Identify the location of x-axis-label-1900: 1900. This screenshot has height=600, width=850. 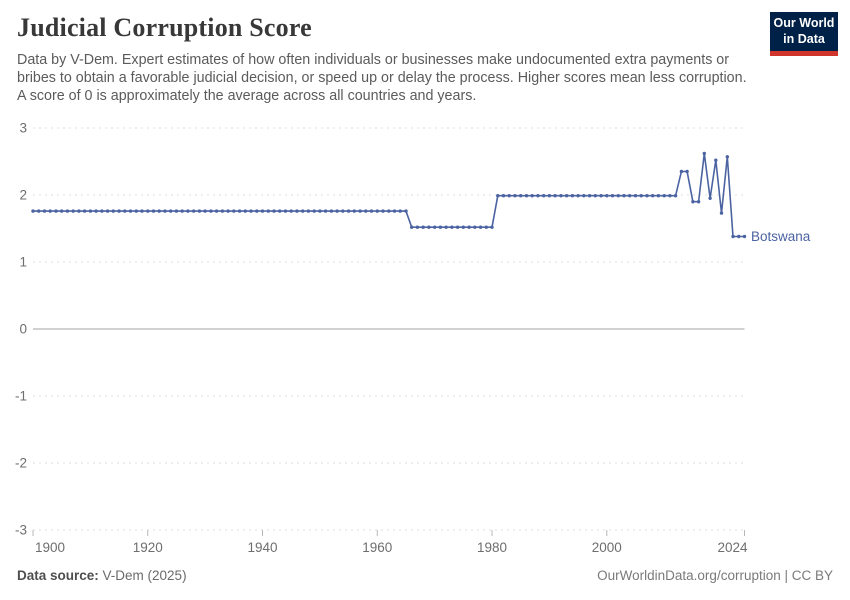
(50, 547).